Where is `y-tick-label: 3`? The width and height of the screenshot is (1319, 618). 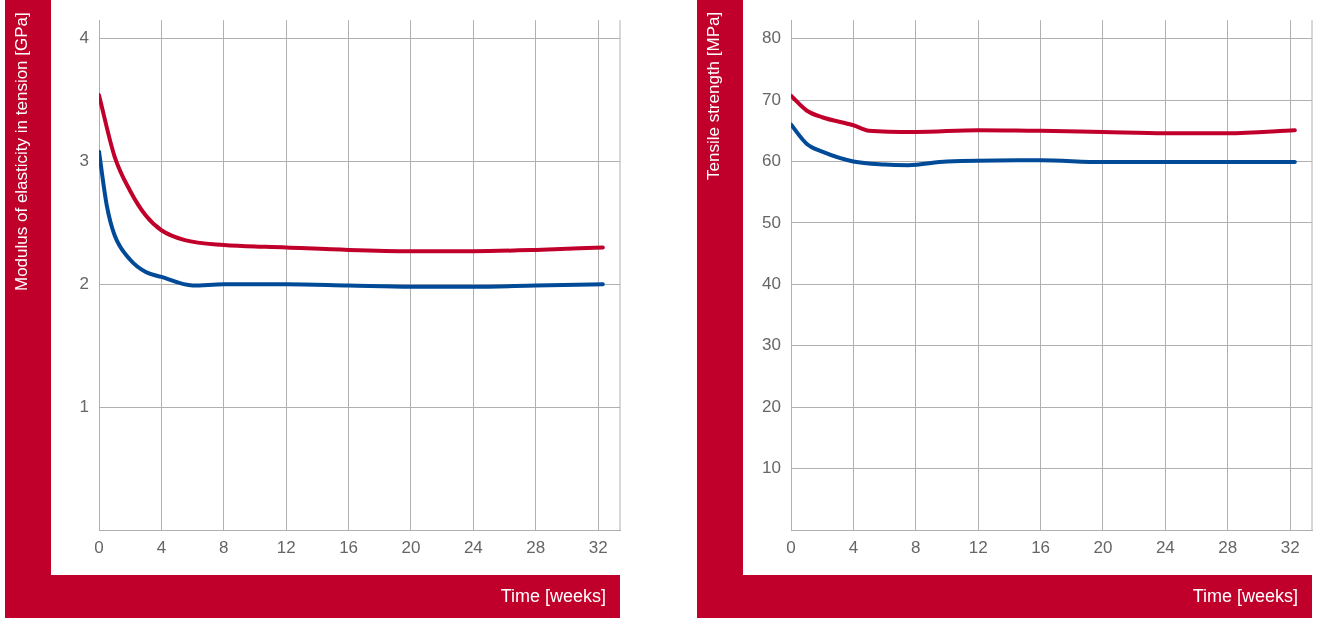
y-tick-label: 3 is located at coordinates (84, 161).